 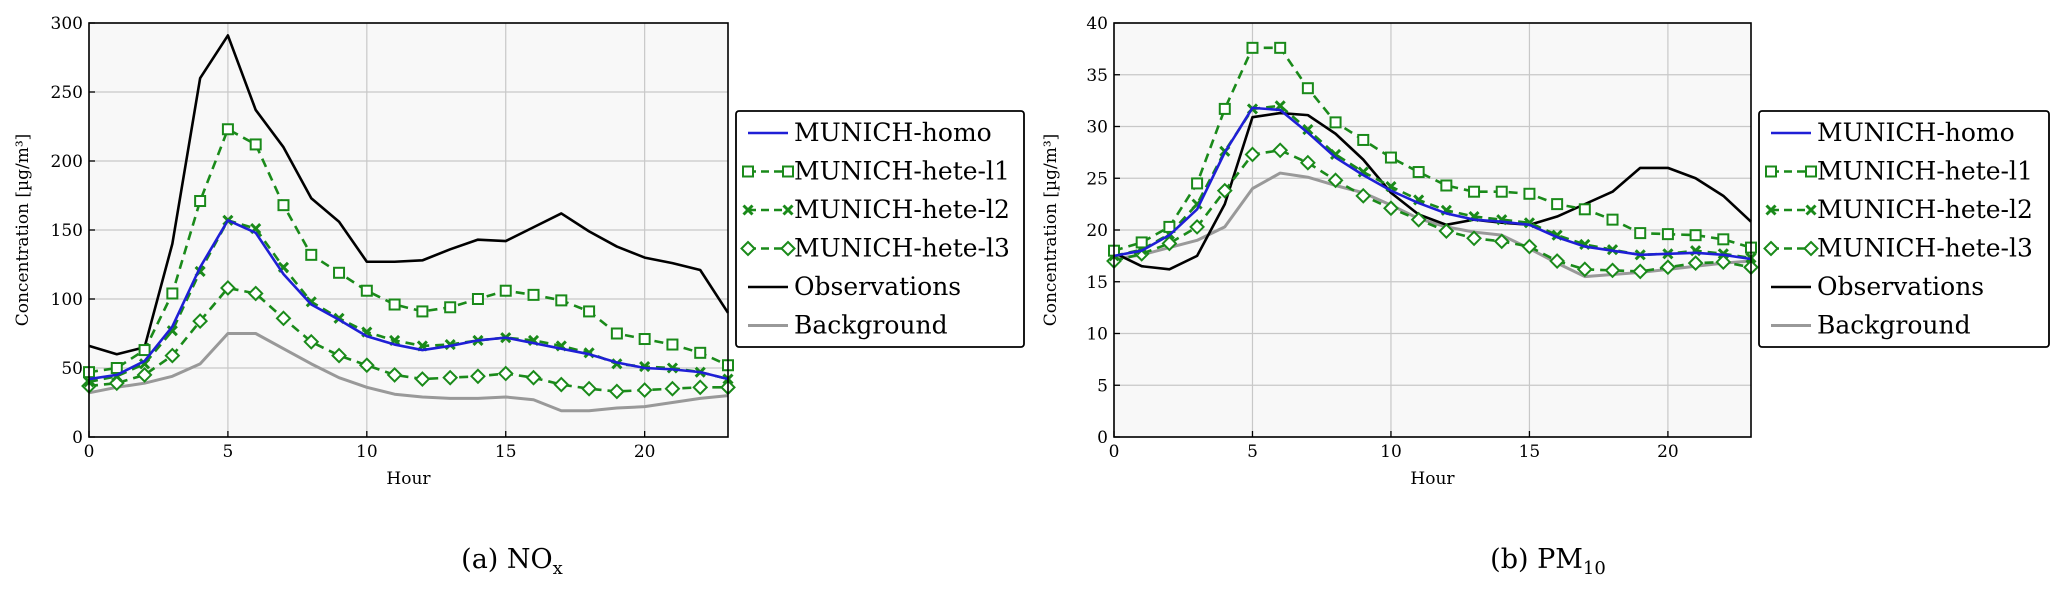 I want to click on y-tick-label: 50, so click(x=72, y=369).